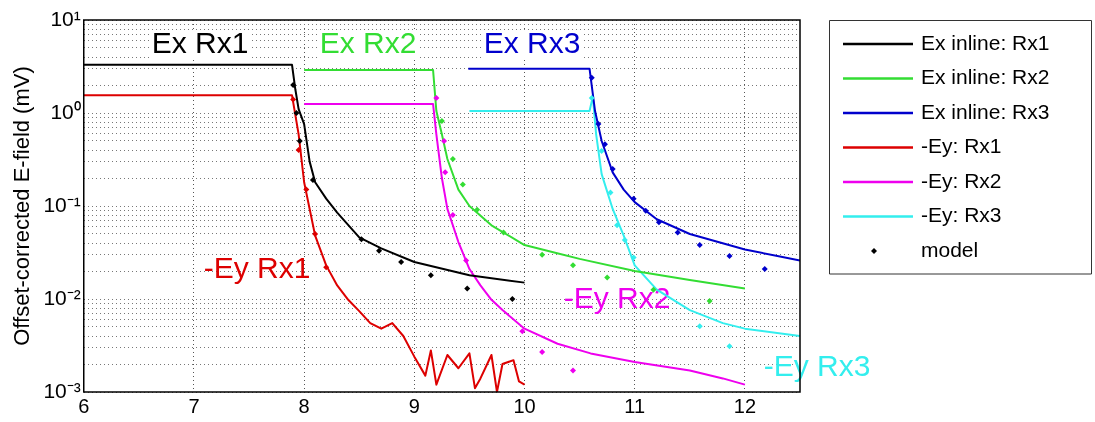  I want to click on legend-label: Ex inline: Rx1, so click(985, 42).